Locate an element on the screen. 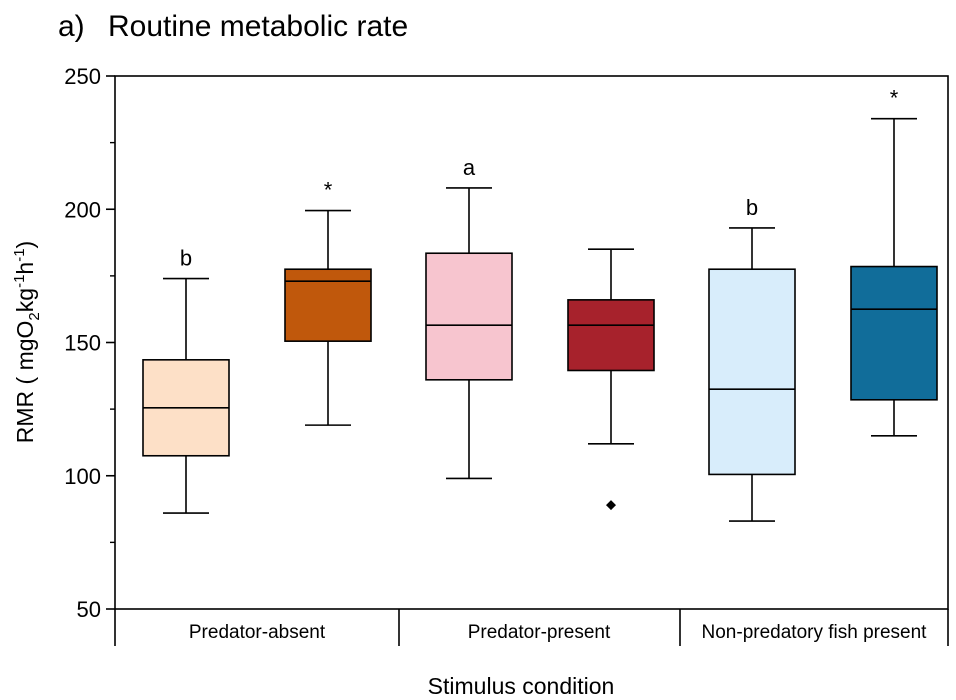 The width and height of the screenshot is (956, 700). significance-label: a is located at coordinates (469, 167).